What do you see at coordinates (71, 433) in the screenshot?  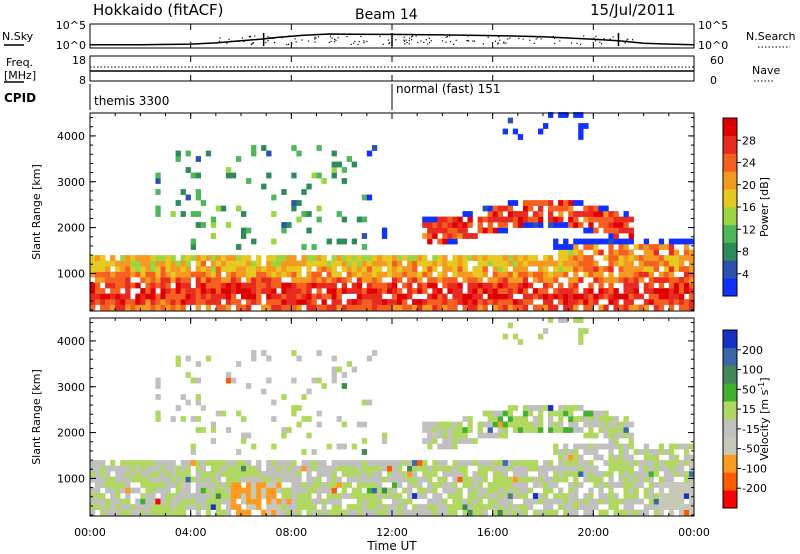 I see `y-tick-label: 2000` at bounding box center [71, 433].